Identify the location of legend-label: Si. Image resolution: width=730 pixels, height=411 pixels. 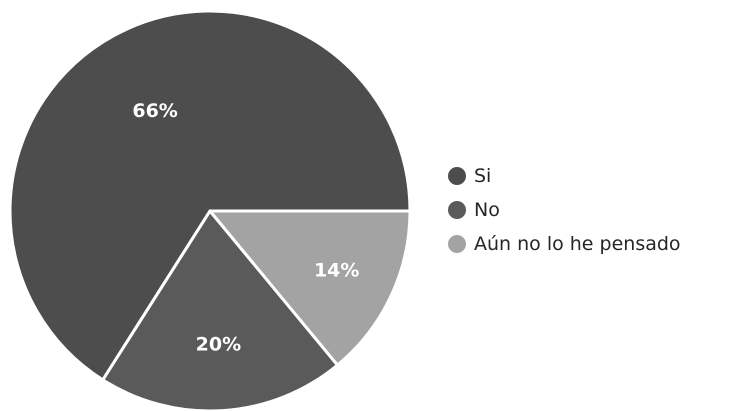
(482, 176).